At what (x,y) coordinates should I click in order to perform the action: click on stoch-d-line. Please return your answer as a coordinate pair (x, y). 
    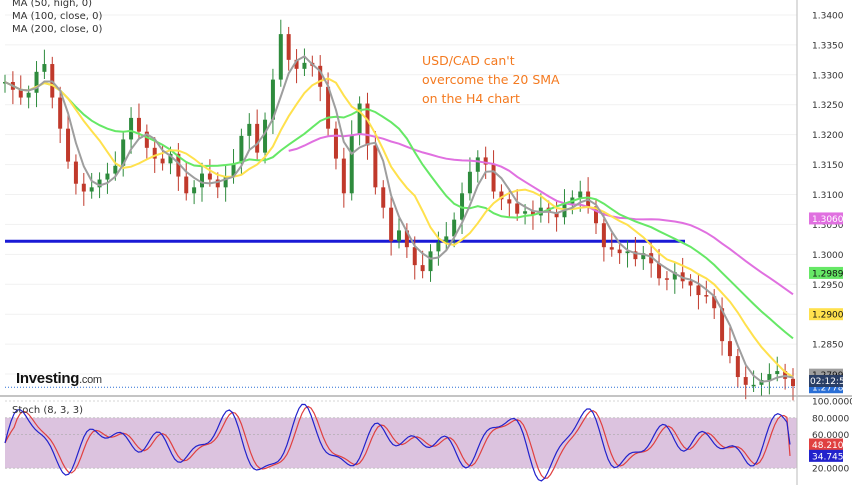
    Looking at the image, I should click on (397, 442).